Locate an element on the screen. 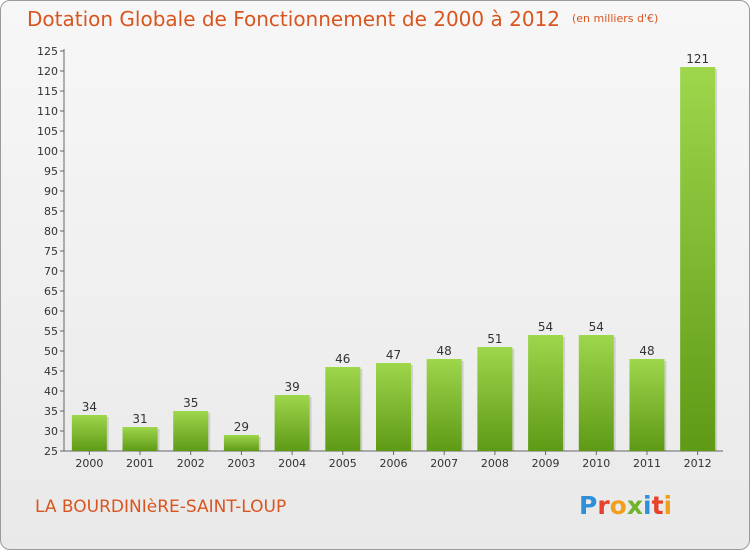 Image resolution: width=750 pixels, height=550 pixels. y-tick-label: 120 is located at coordinates (47, 71).